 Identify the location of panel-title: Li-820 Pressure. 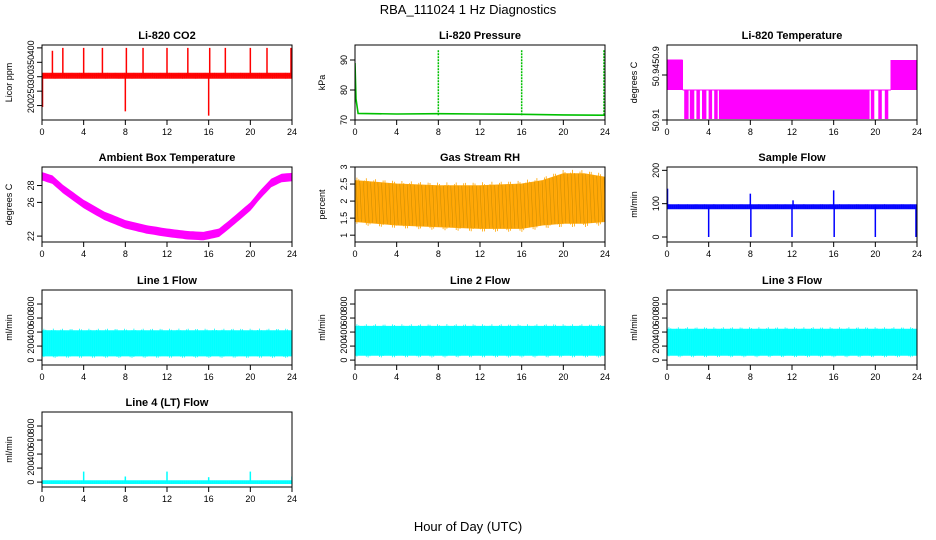
(480, 36).